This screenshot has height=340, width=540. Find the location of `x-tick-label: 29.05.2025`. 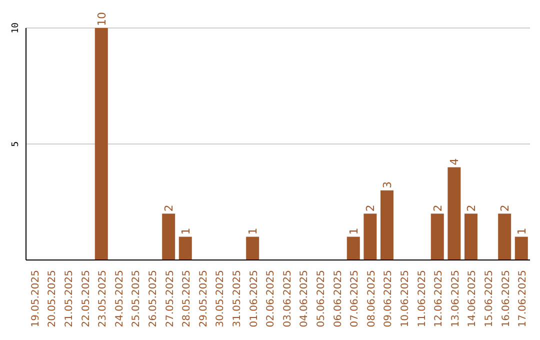

x-tick-label: 29.05.2025 is located at coordinates (204, 299).